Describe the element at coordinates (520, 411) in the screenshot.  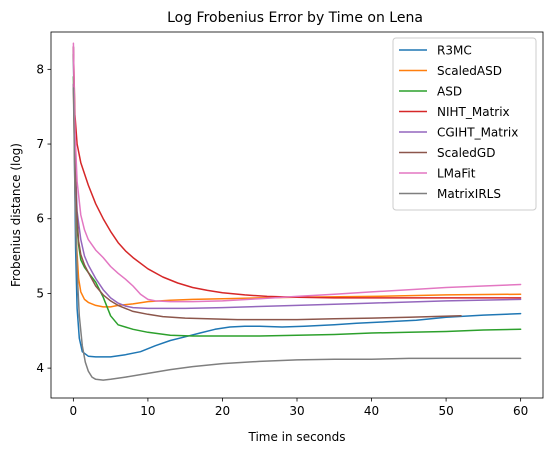
I see `x-tick-label: 60` at that location.